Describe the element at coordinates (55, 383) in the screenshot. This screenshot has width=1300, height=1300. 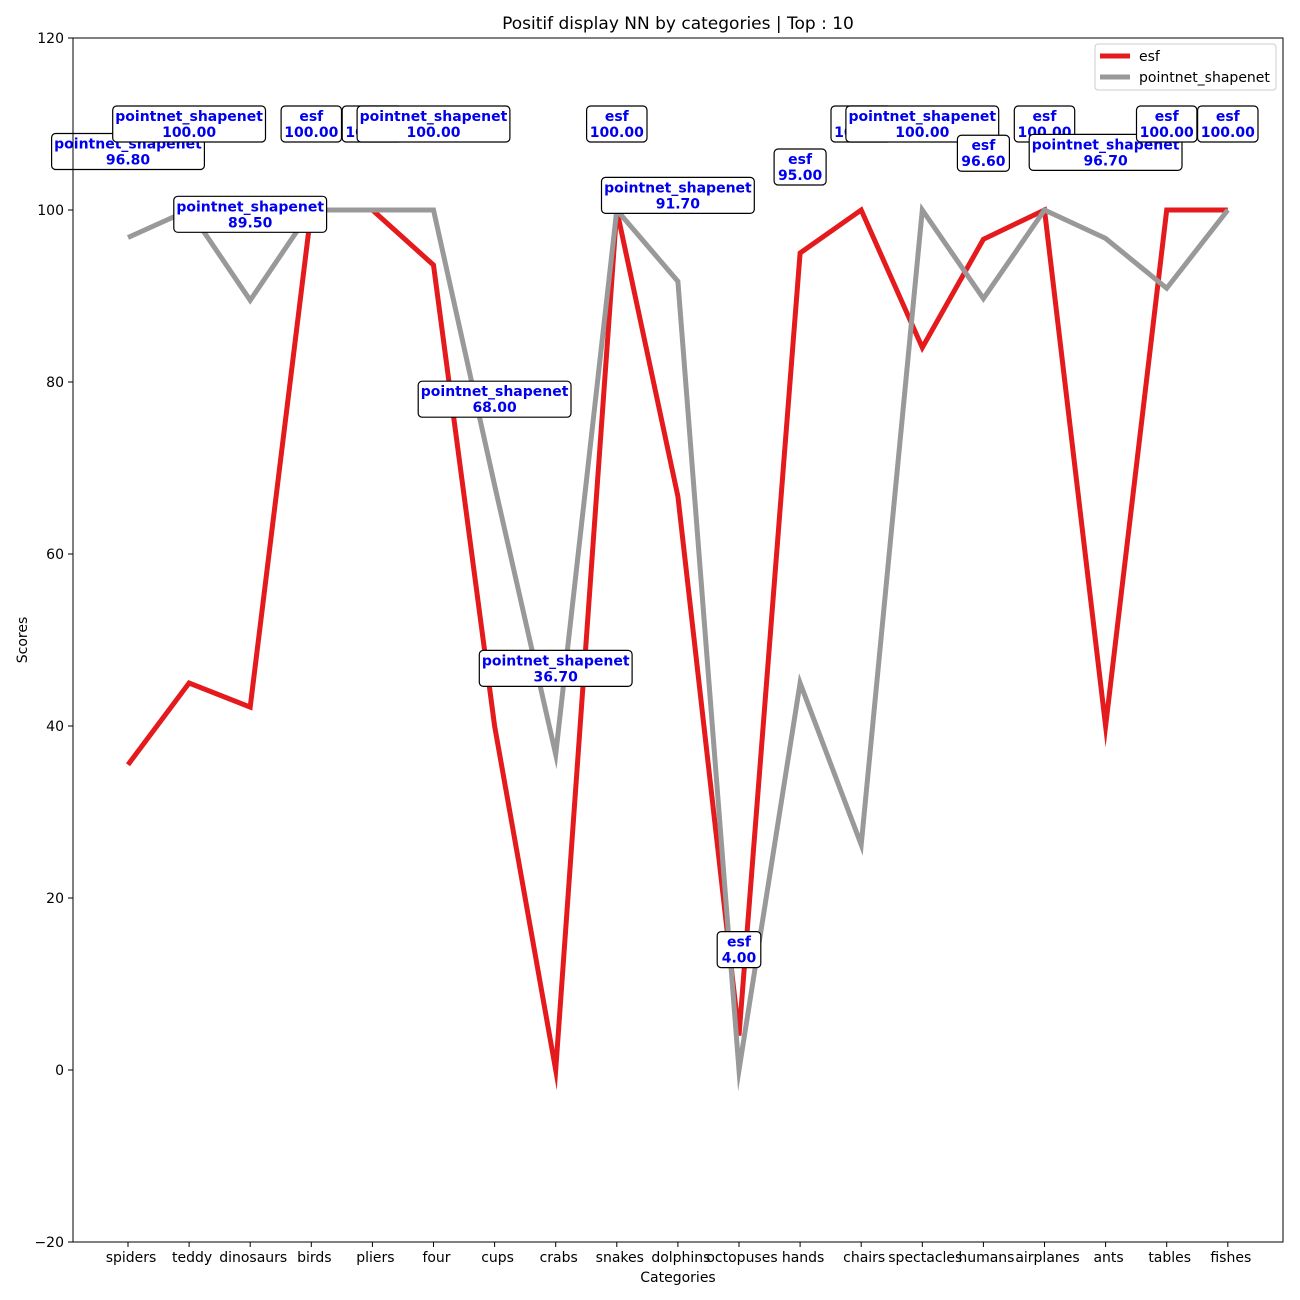
I see `y-tick-label: 80` at that location.